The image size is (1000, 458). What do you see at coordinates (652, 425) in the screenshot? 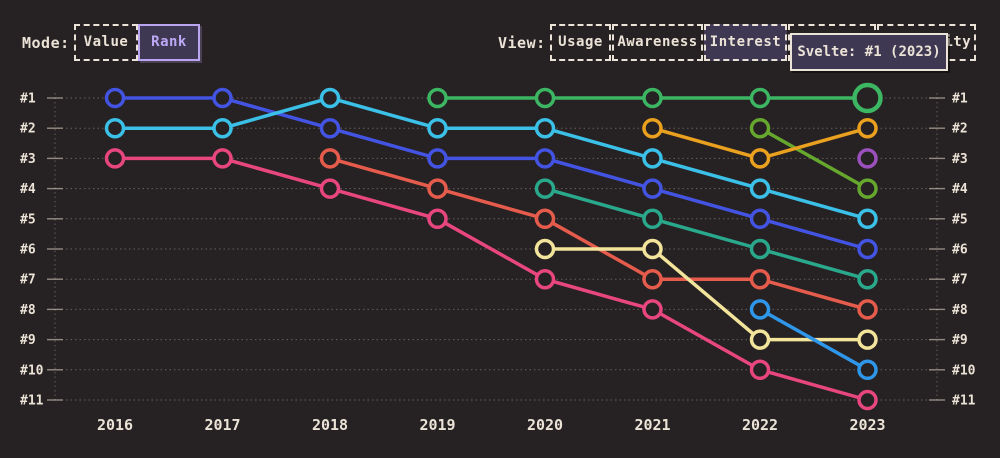
I see `year-label: 2021` at bounding box center [652, 425].